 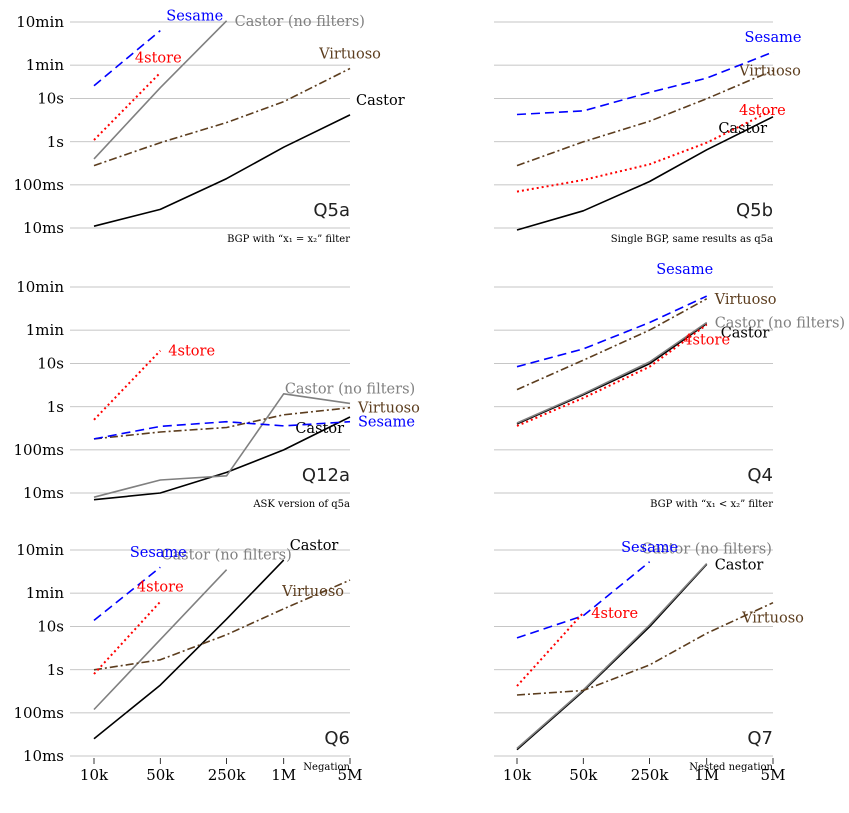 I want to click on series-line-q4-virtuoso, so click(x=612, y=344).